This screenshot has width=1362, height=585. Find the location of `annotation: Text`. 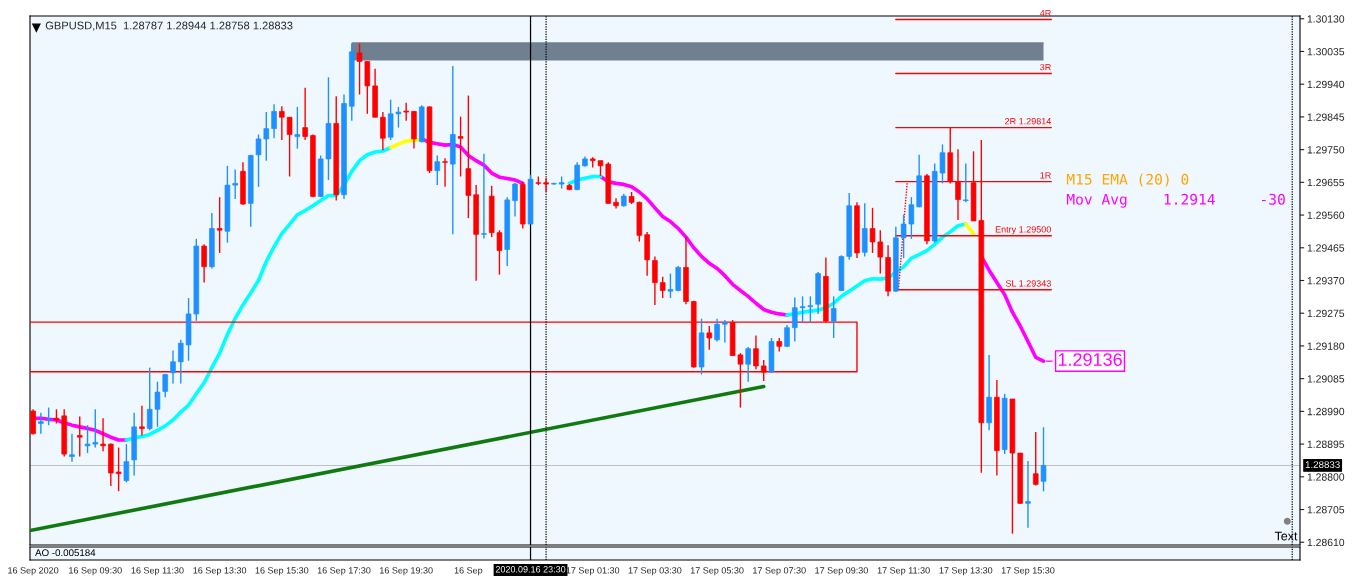

annotation: Text is located at coordinates (1286, 536).